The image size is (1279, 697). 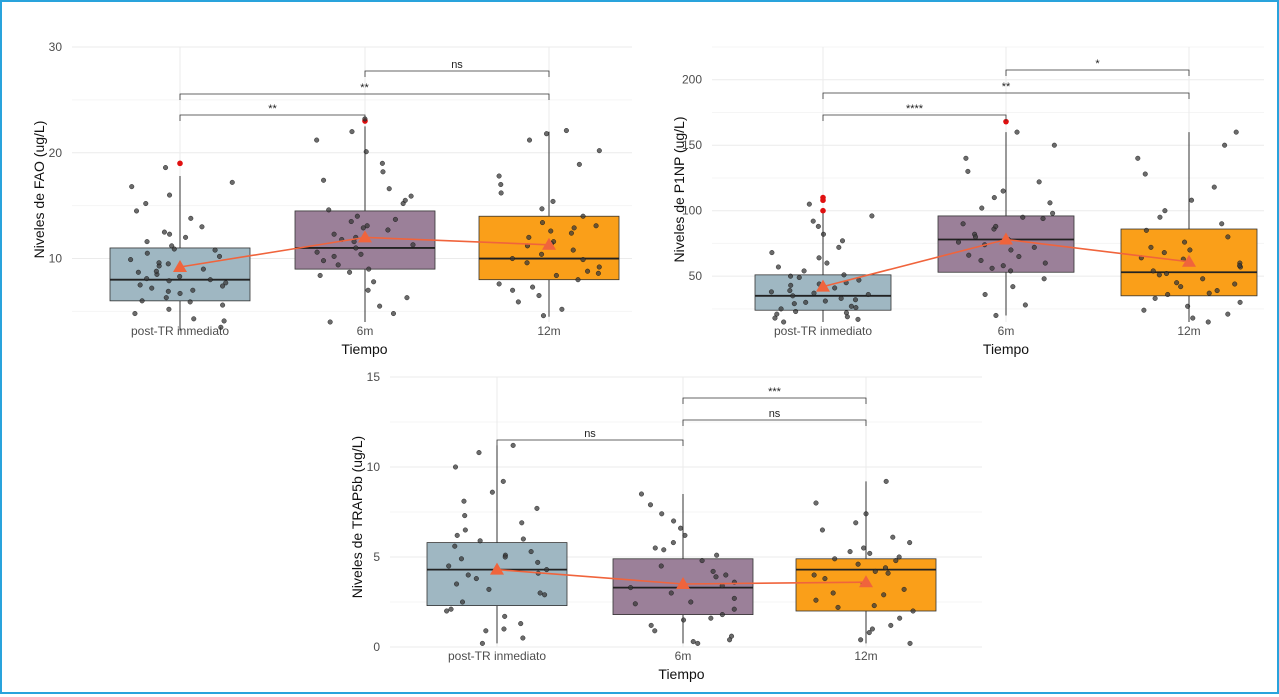 I want to click on significance-bracket: ****, so click(x=914, y=112).